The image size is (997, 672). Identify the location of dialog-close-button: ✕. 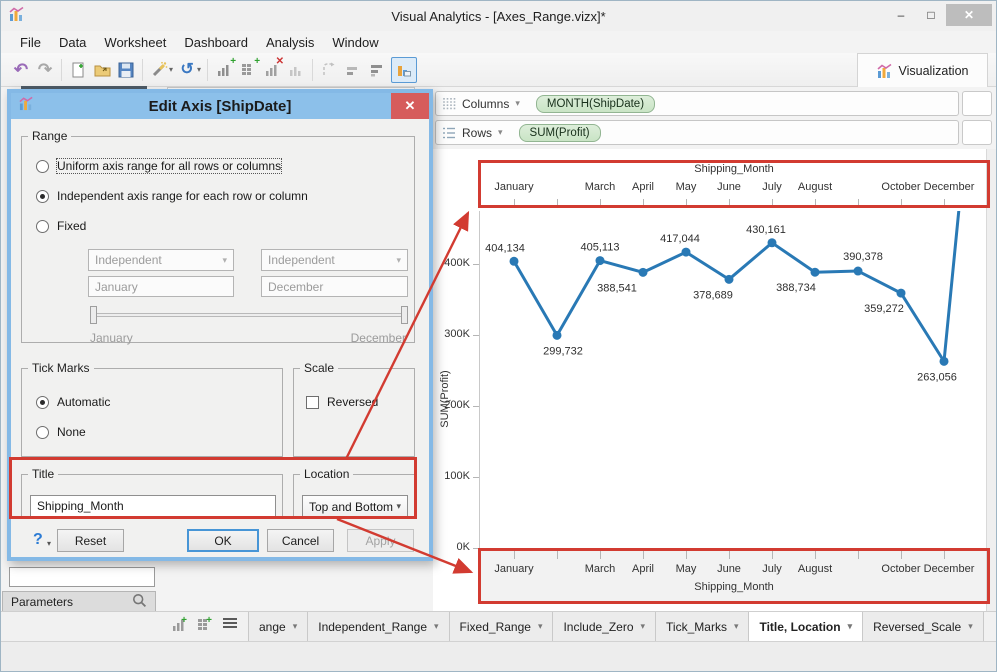
(410, 106).